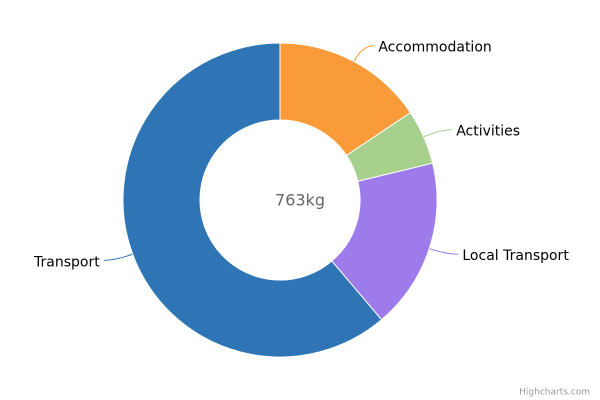 This screenshot has width=600, height=400. What do you see at coordinates (488, 132) in the screenshot?
I see `slice-label: Activities` at bounding box center [488, 132].